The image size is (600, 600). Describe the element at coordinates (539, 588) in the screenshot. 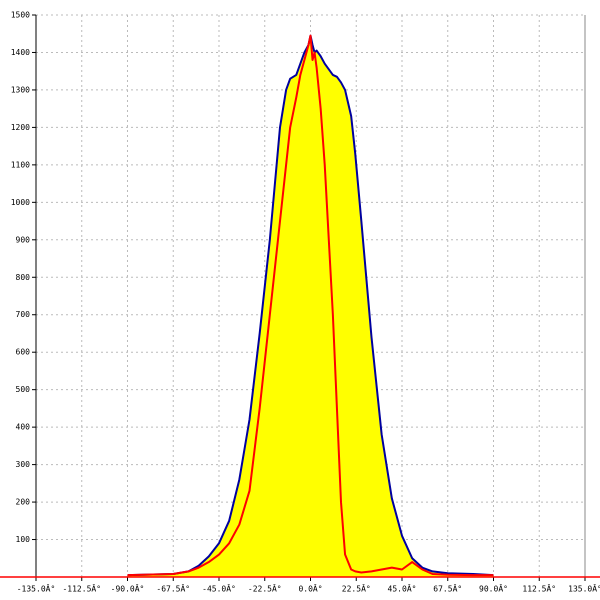

I see `x-tick-label: 112.5Â°` at that location.